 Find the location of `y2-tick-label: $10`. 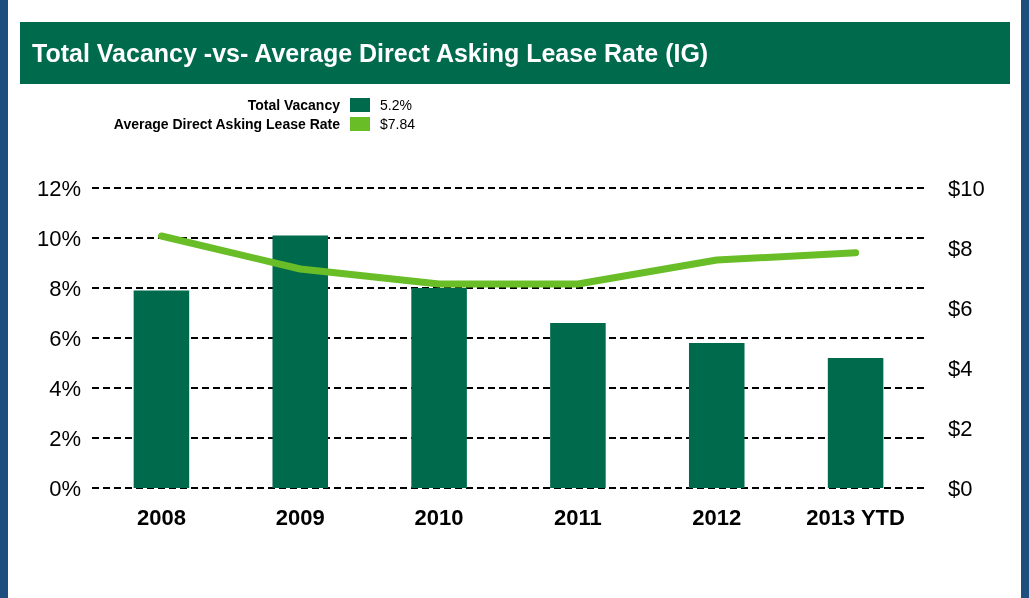

y2-tick-label: $10 is located at coordinates (966, 188).